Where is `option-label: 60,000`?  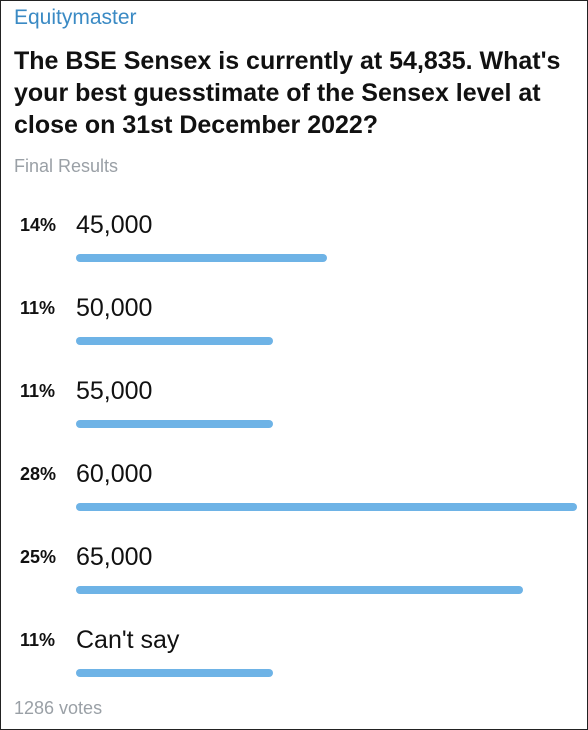 option-label: 60,000 is located at coordinates (114, 474).